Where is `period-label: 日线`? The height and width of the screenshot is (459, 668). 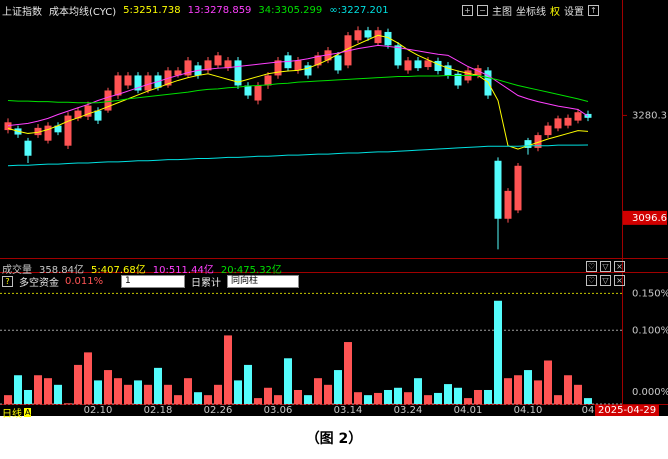 period-label: 日线 is located at coordinates (12, 414).